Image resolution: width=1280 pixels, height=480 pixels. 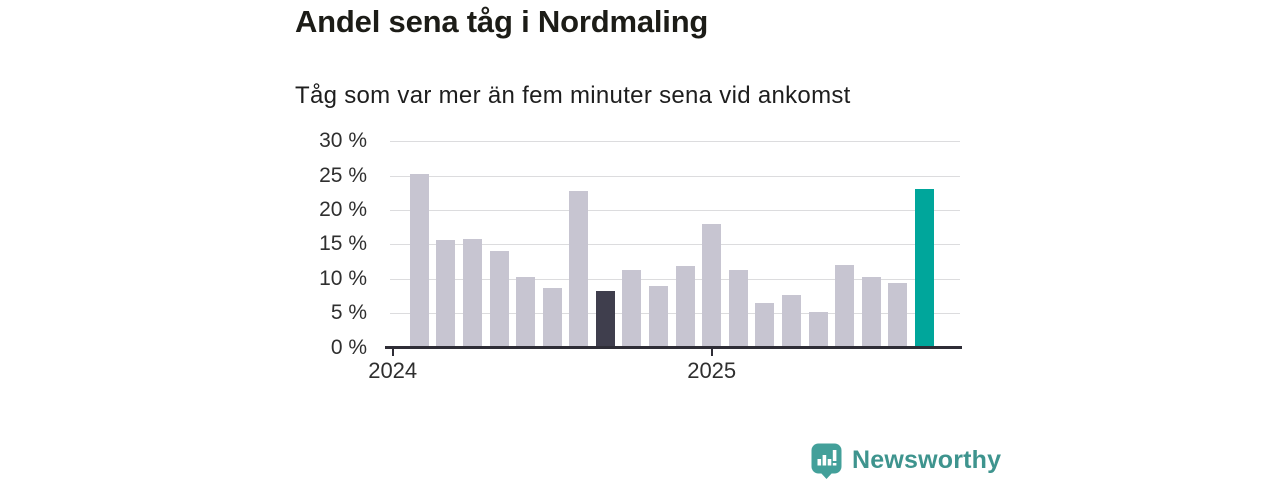 I want to click on x-axis-line, so click(x=673, y=347).